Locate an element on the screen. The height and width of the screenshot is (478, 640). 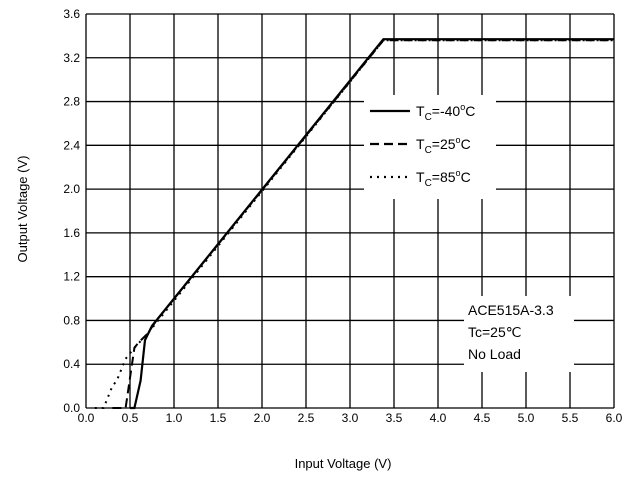
legend-label-rest: =-40 is located at coordinates (446, 111).